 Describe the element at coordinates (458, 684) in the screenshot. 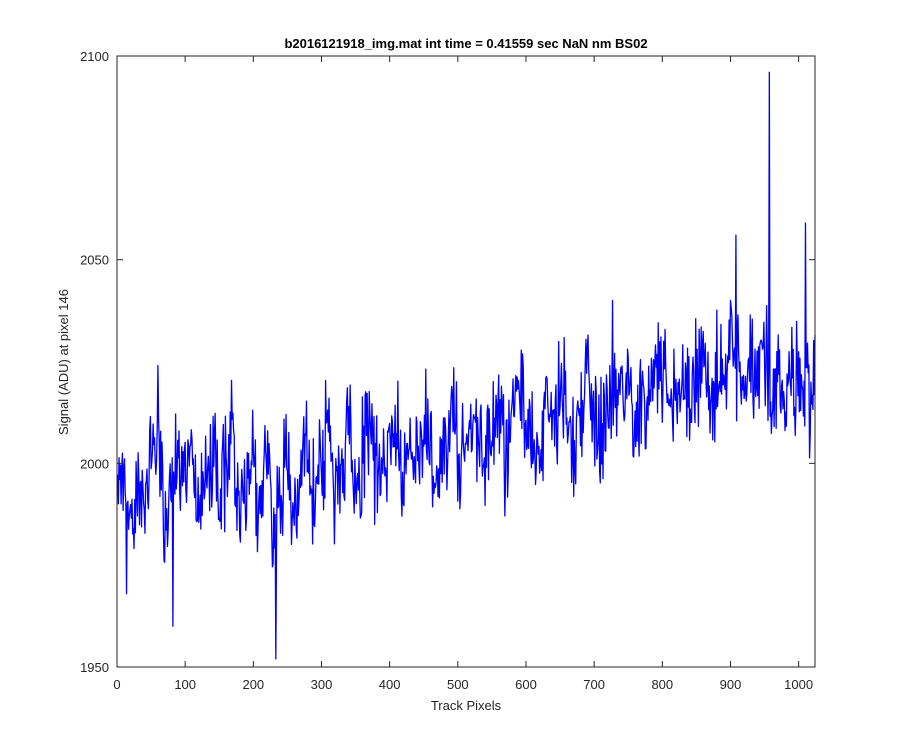

I see `x-tick-label: 500` at that location.